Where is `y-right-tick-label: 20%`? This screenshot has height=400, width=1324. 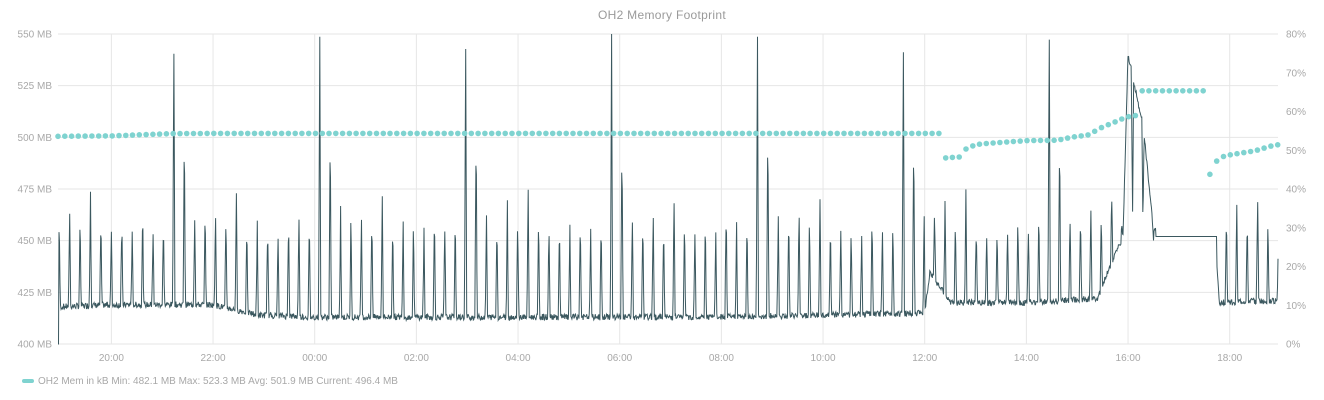
y-right-tick-label: 20% is located at coordinates (1296, 267).